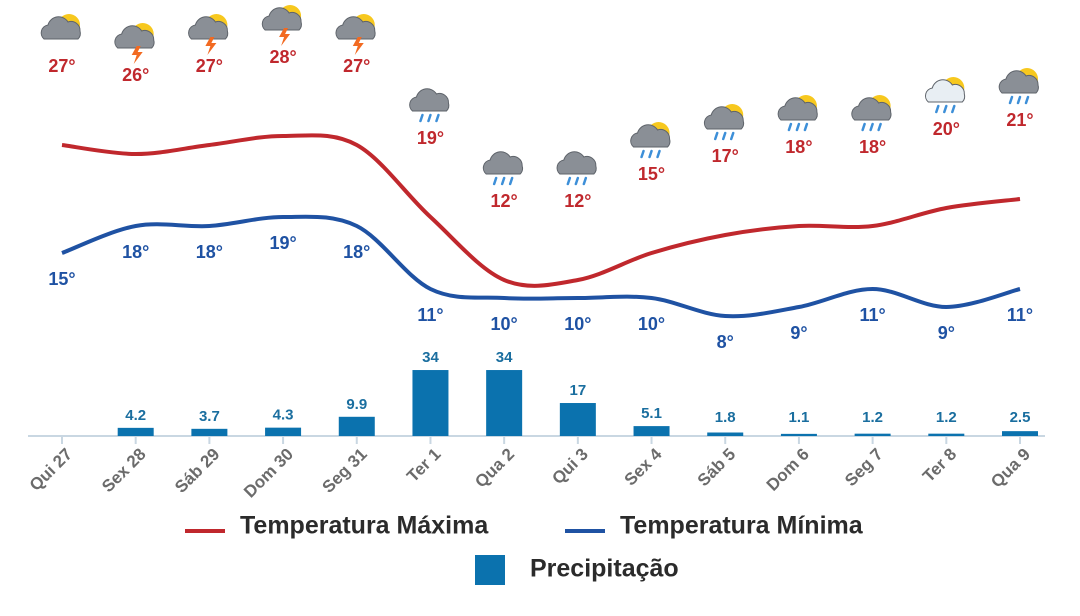 The image size is (1080, 616). What do you see at coordinates (788, 470) in the screenshot?
I see `x-tick-label: Dom 6` at bounding box center [788, 470].